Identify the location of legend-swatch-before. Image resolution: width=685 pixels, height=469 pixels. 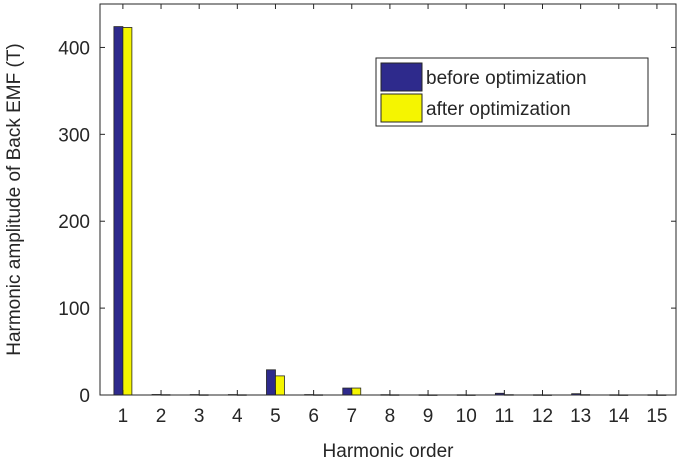
(401, 77).